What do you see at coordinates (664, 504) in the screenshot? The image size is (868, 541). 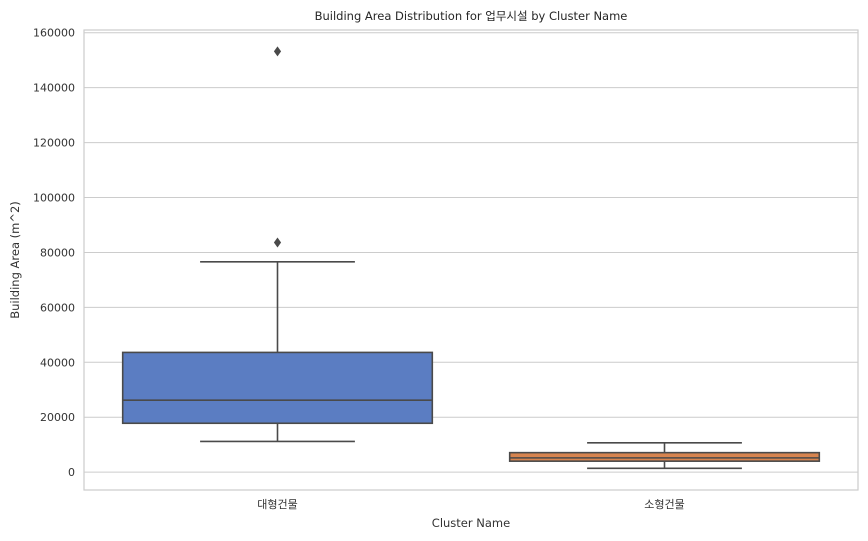 I see `x-tick-label: 소형건물` at bounding box center [664, 504].